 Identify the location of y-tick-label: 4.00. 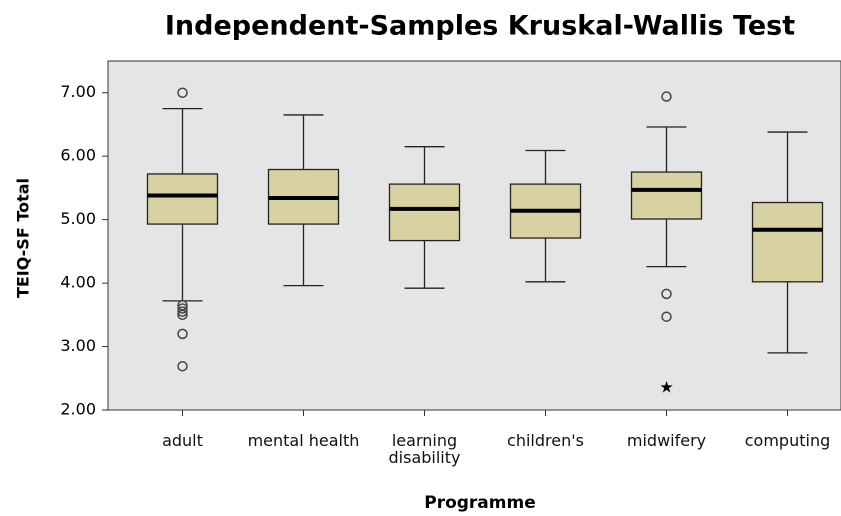
(78, 282).